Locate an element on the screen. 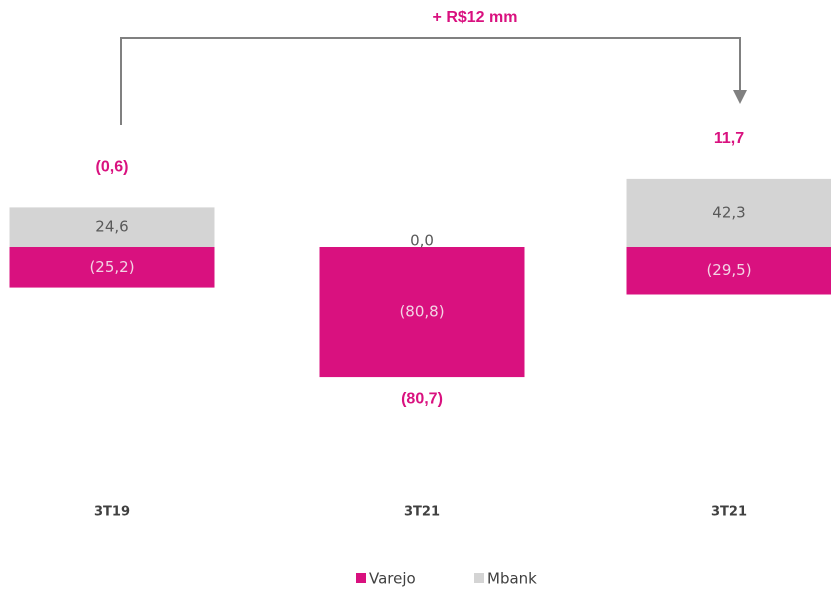 Image resolution: width=831 pixels, height=590 pixels. segment-label: 0,0 is located at coordinates (422, 241).